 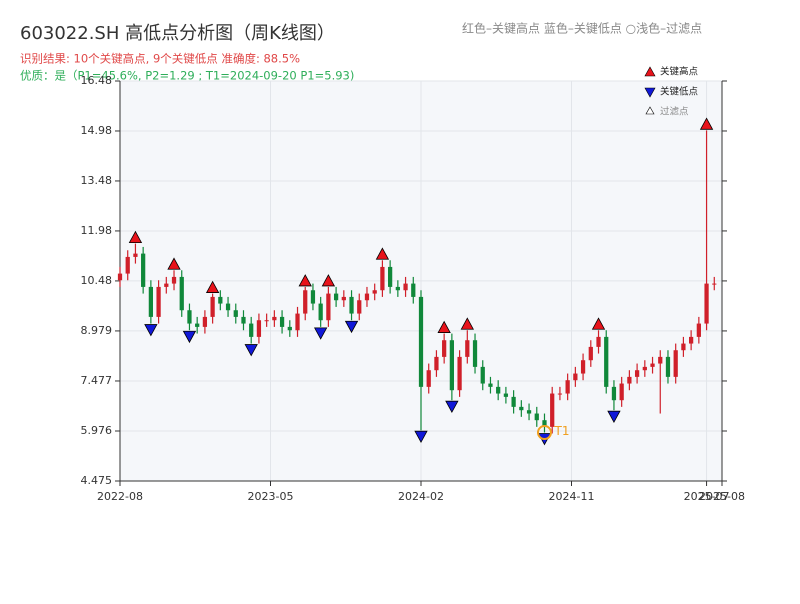 What do you see at coordinates (97, 230) in the screenshot?
I see `y-tick-label: 11.98` at bounding box center [97, 230].